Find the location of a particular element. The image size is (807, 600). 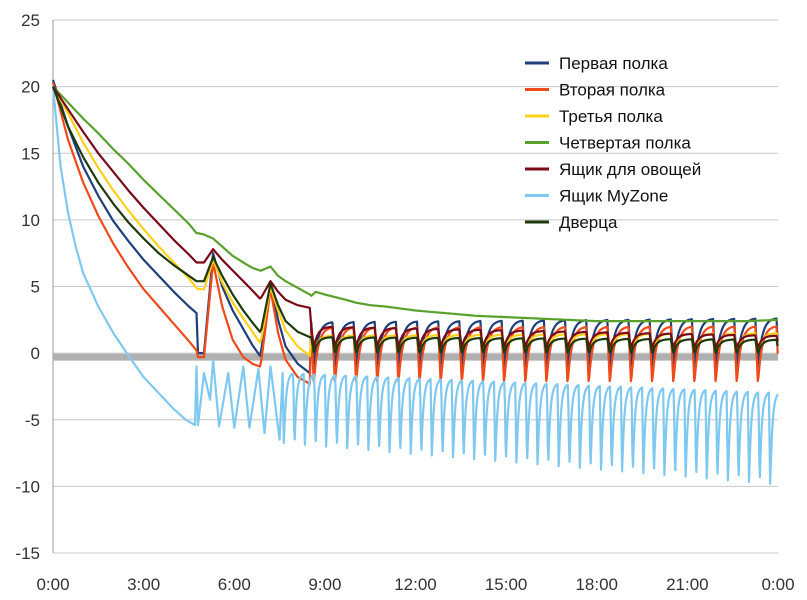

x-tick-label: 3:00 is located at coordinates (143, 584).